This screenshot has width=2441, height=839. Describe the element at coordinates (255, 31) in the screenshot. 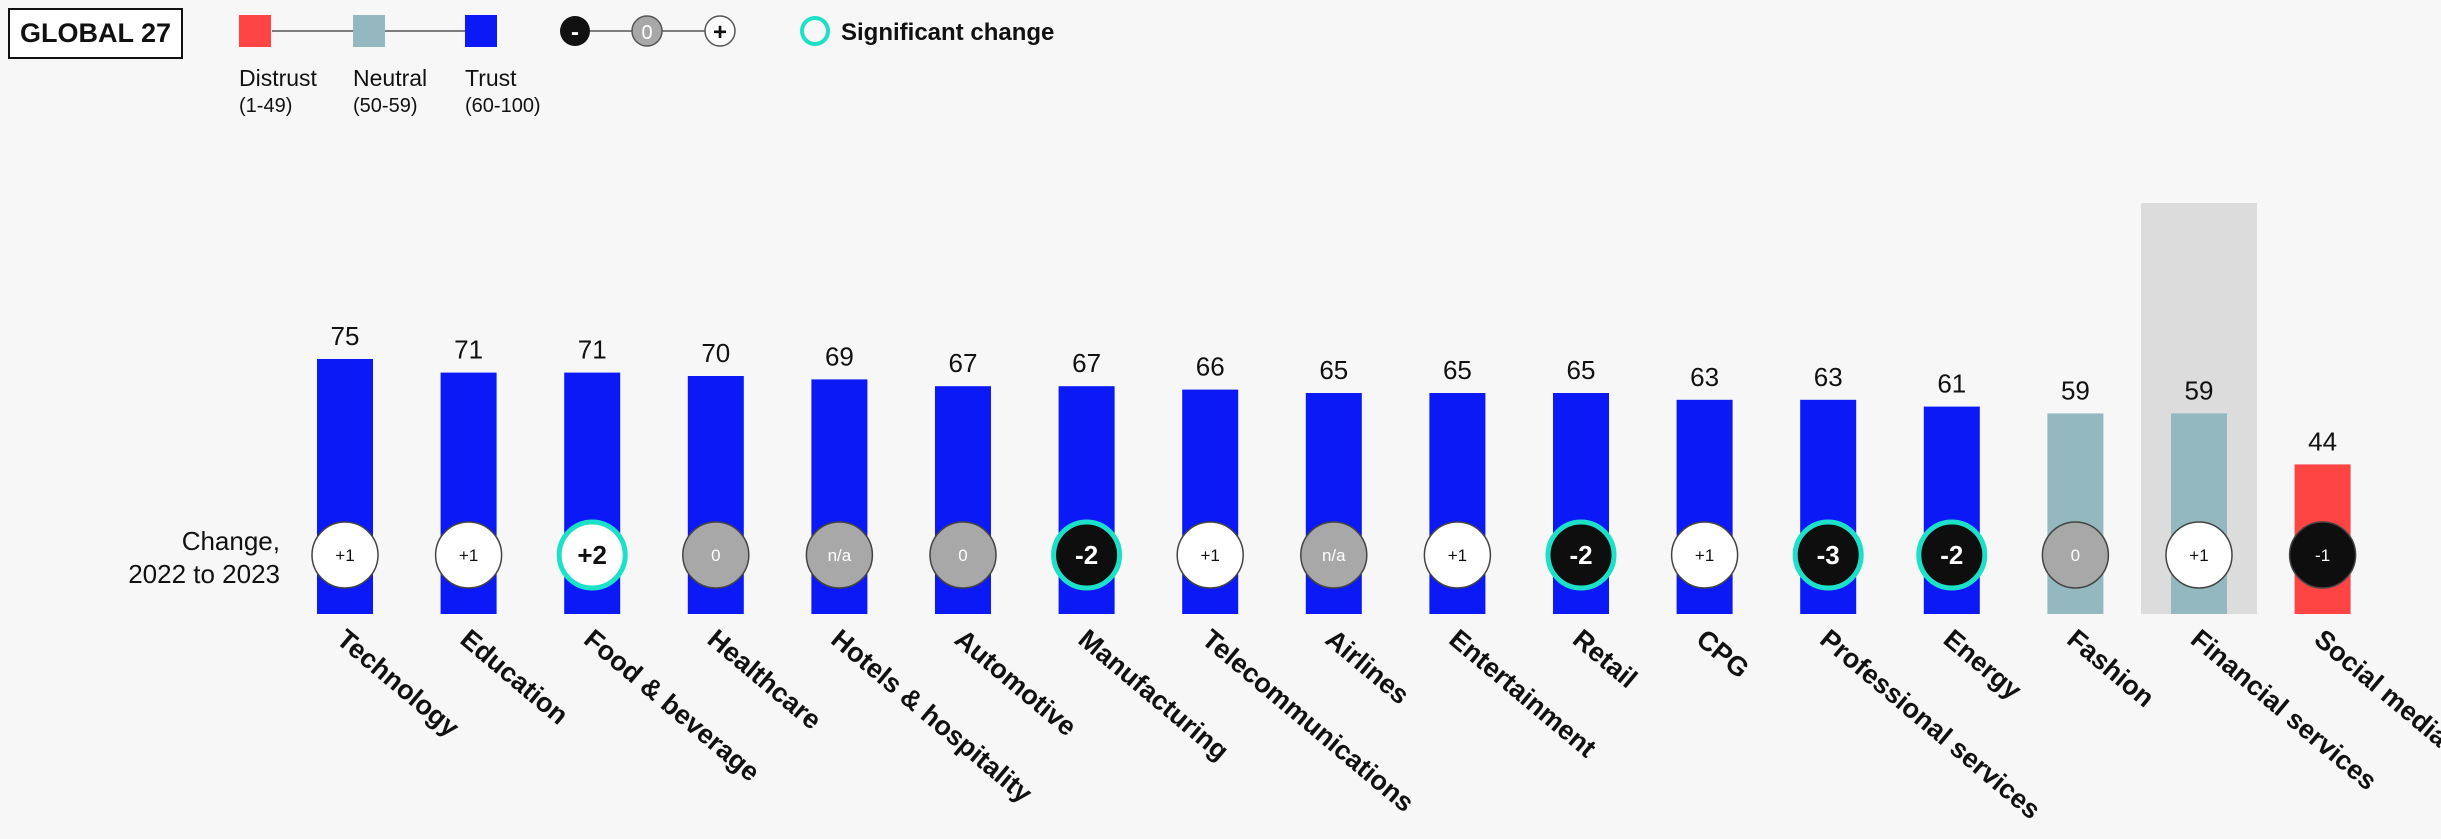

I see `legend-distrust-swatch` at that location.